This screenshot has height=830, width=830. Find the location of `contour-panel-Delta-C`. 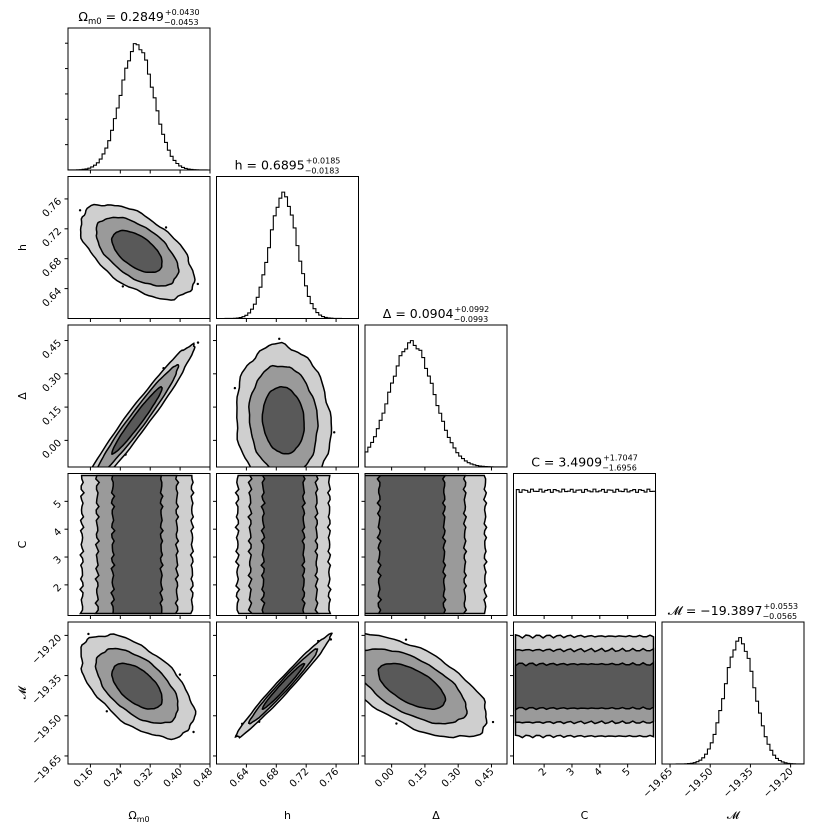

contour-panel-Delta-C is located at coordinates (436, 544).